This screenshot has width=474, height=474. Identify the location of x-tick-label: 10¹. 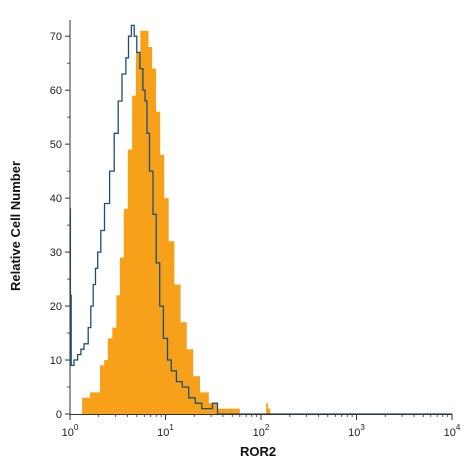
(165, 431).